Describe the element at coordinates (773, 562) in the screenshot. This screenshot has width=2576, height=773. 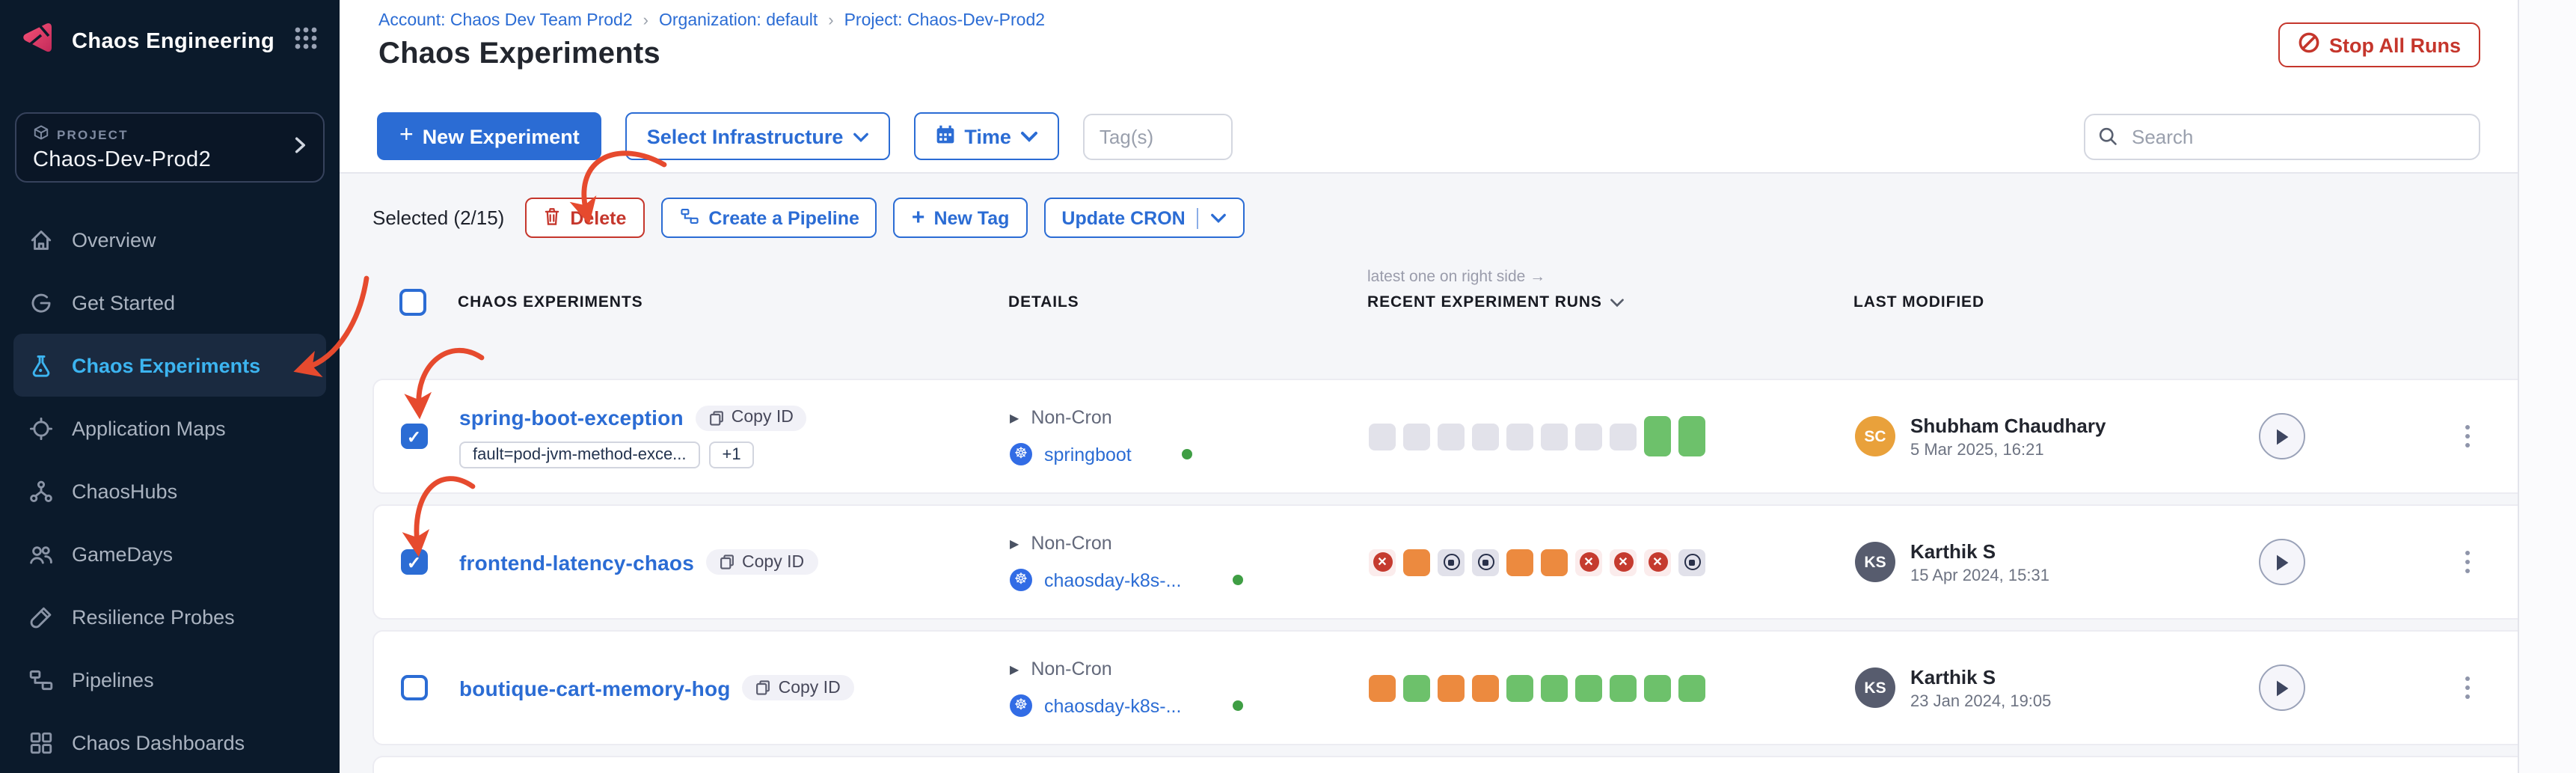
I see `copy-id-label: Copy ID` at that location.